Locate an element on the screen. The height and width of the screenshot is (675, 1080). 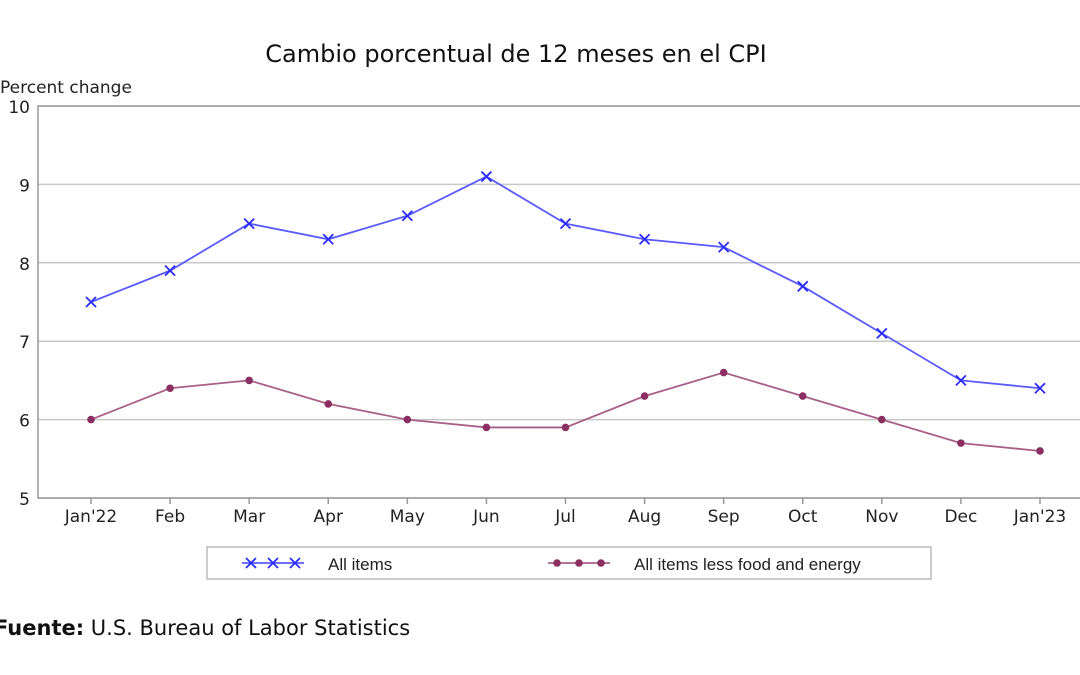
y-tick-label: 7 is located at coordinates (24, 343).